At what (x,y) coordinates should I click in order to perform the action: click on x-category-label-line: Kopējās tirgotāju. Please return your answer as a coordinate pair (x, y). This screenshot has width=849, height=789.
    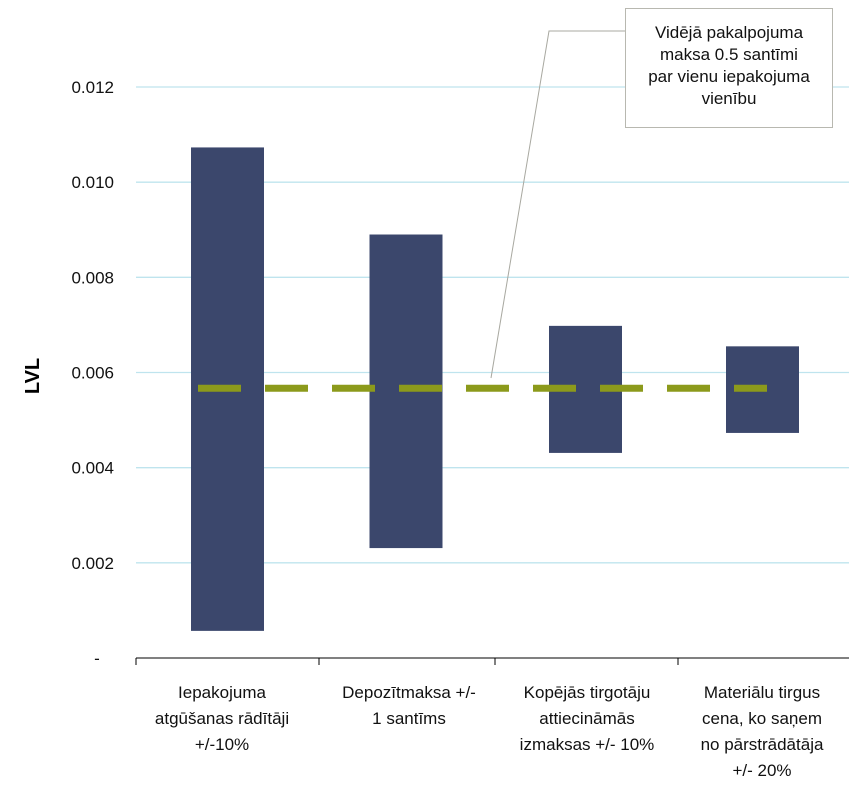
    Looking at the image, I should click on (587, 692).